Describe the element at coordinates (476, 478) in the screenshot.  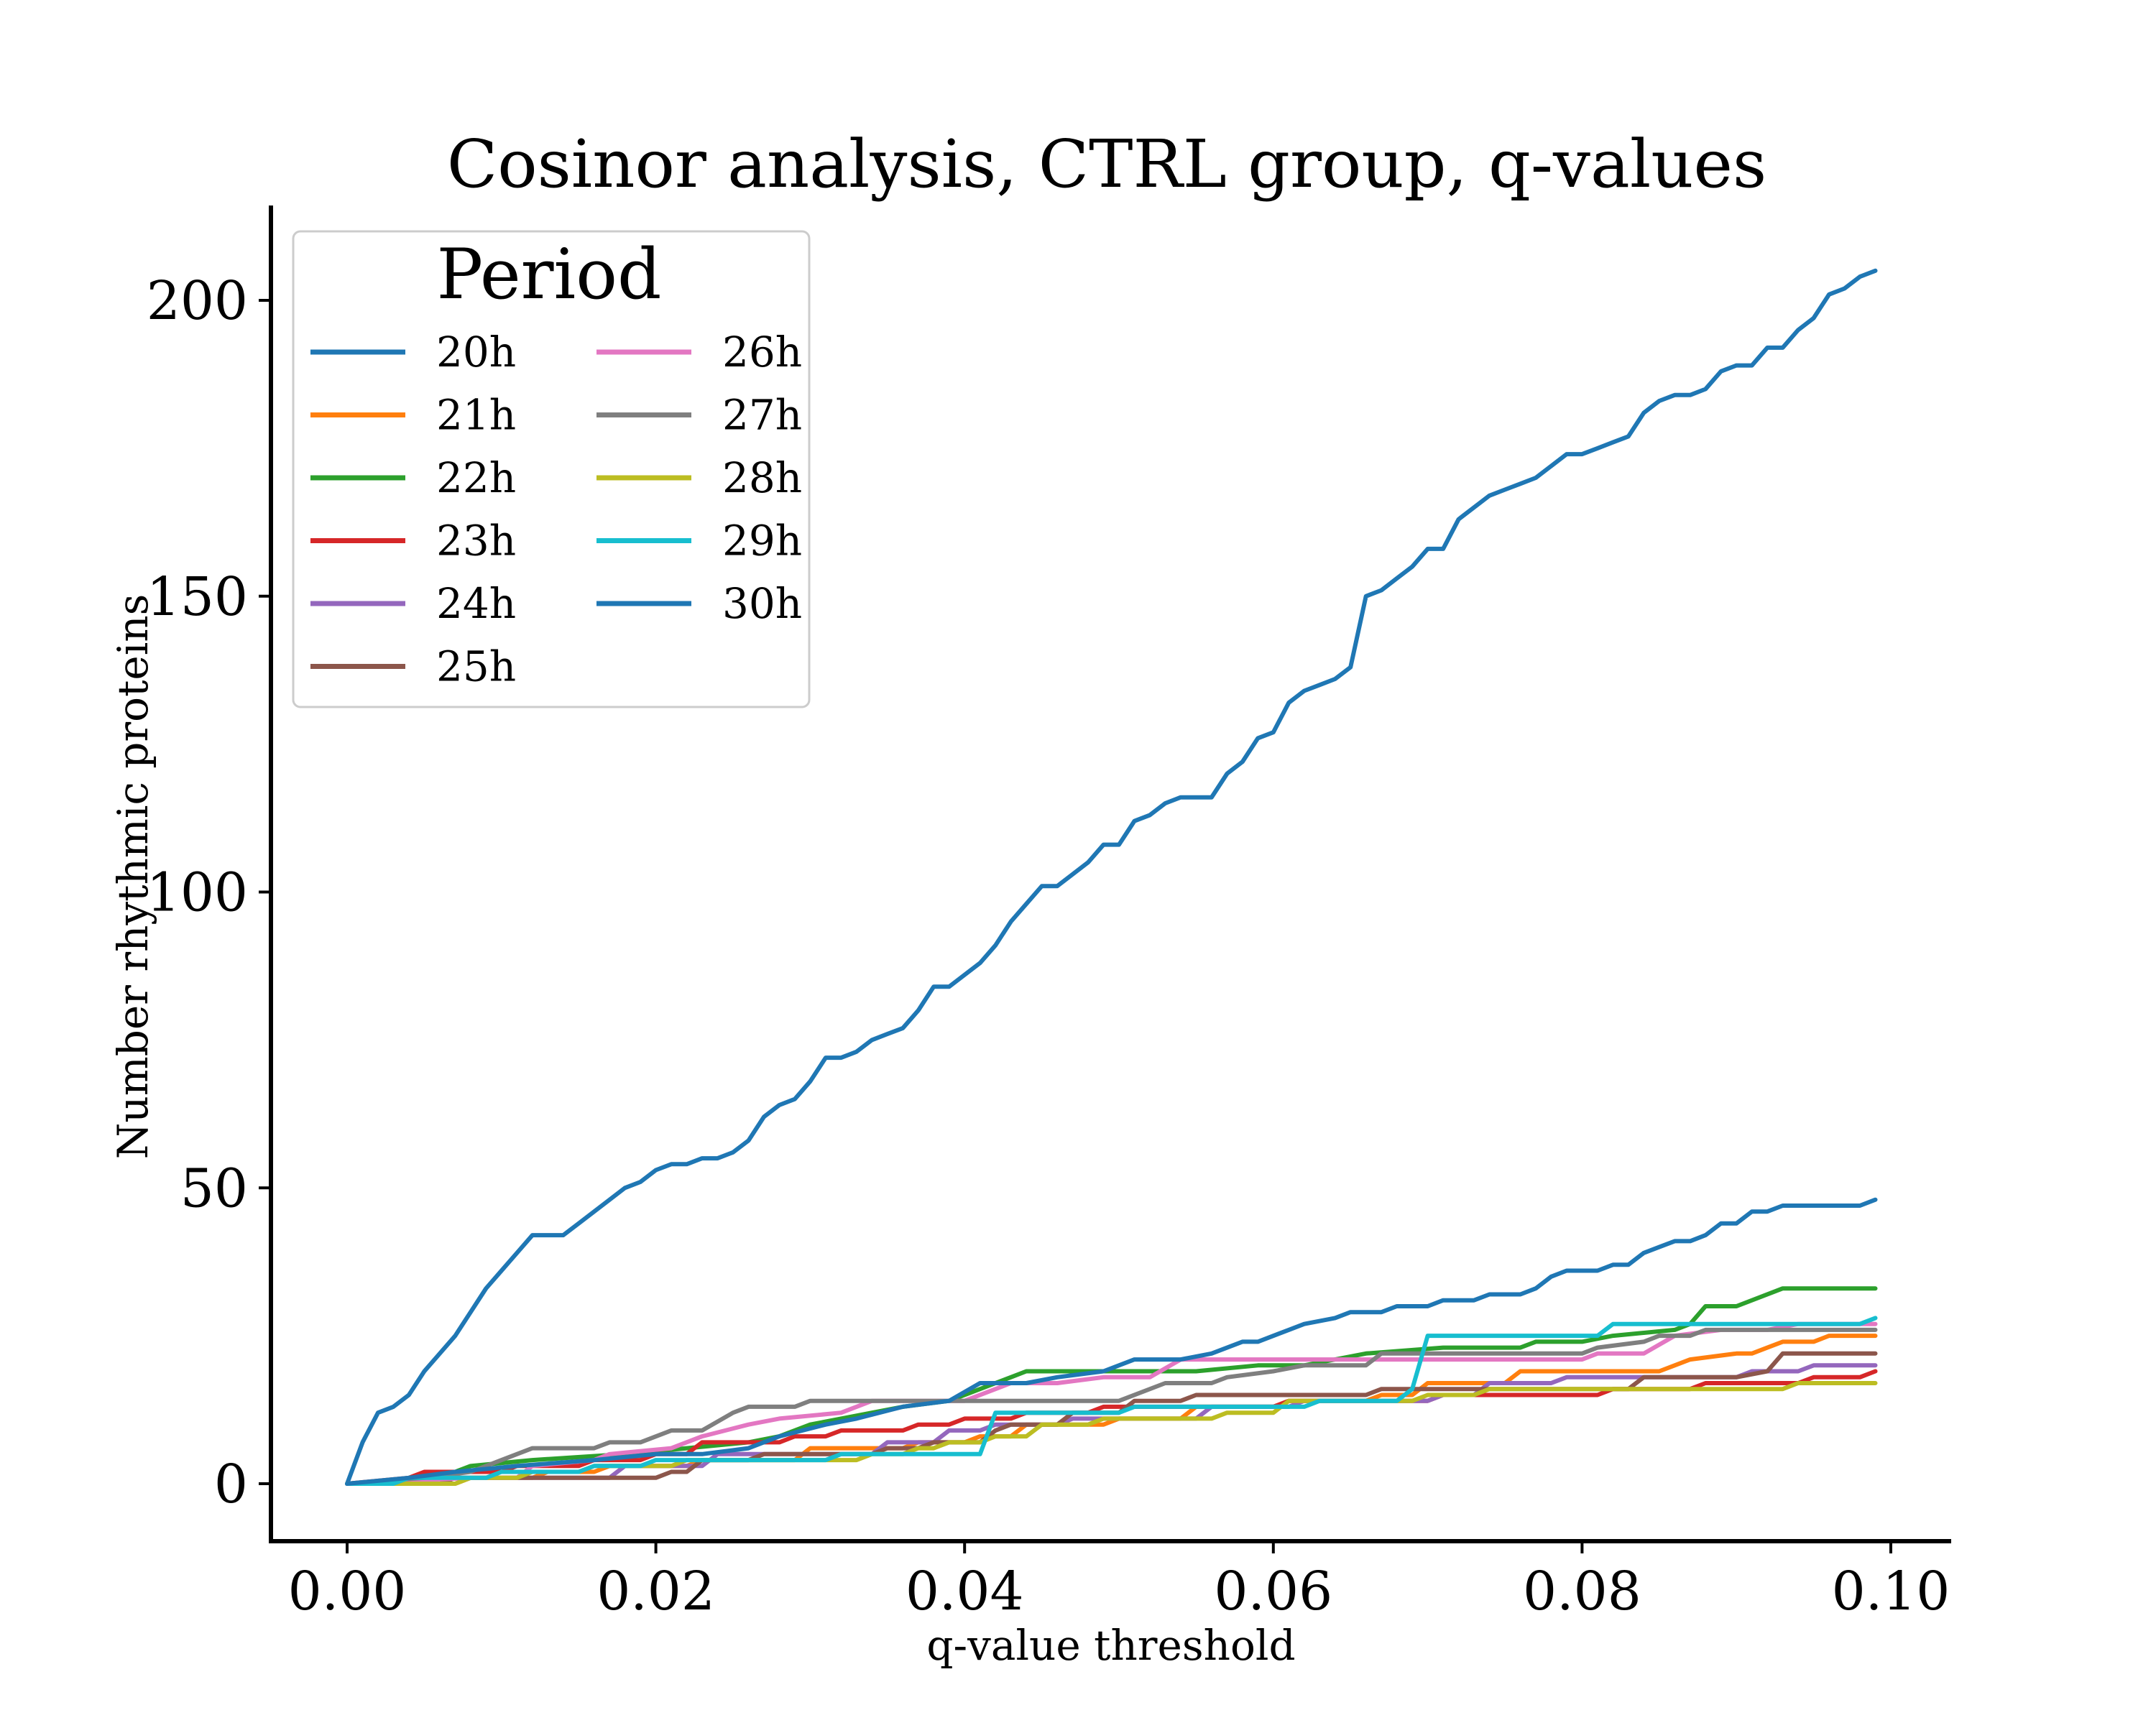
I see `legend-label-22h: 22h` at that location.